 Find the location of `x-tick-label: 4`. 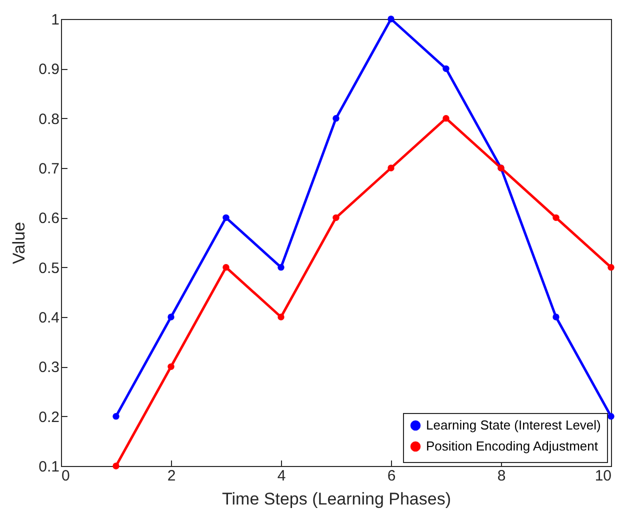

x-tick-label: 4 is located at coordinates (281, 476).